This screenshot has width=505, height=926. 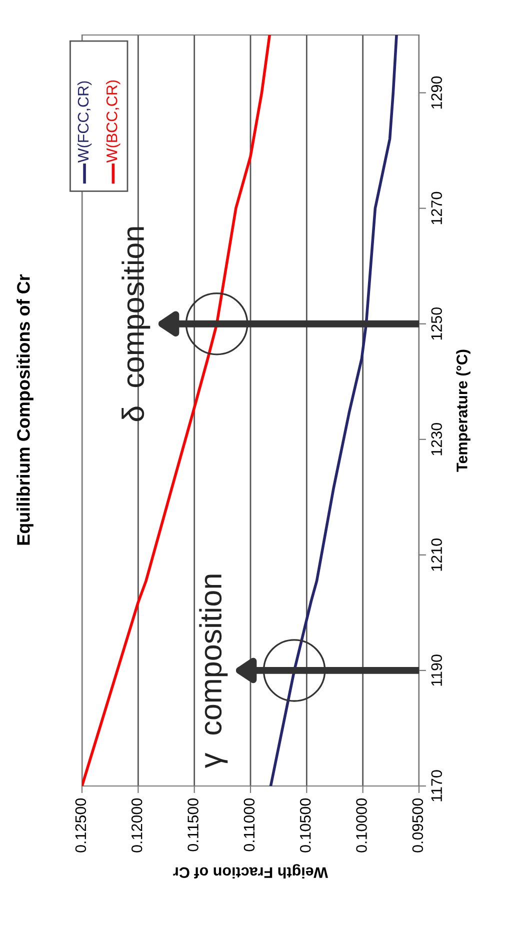 What do you see at coordinates (193, 825) in the screenshot?
I see `x-tick-label: 0.11500` at bounding box center [193, 825].